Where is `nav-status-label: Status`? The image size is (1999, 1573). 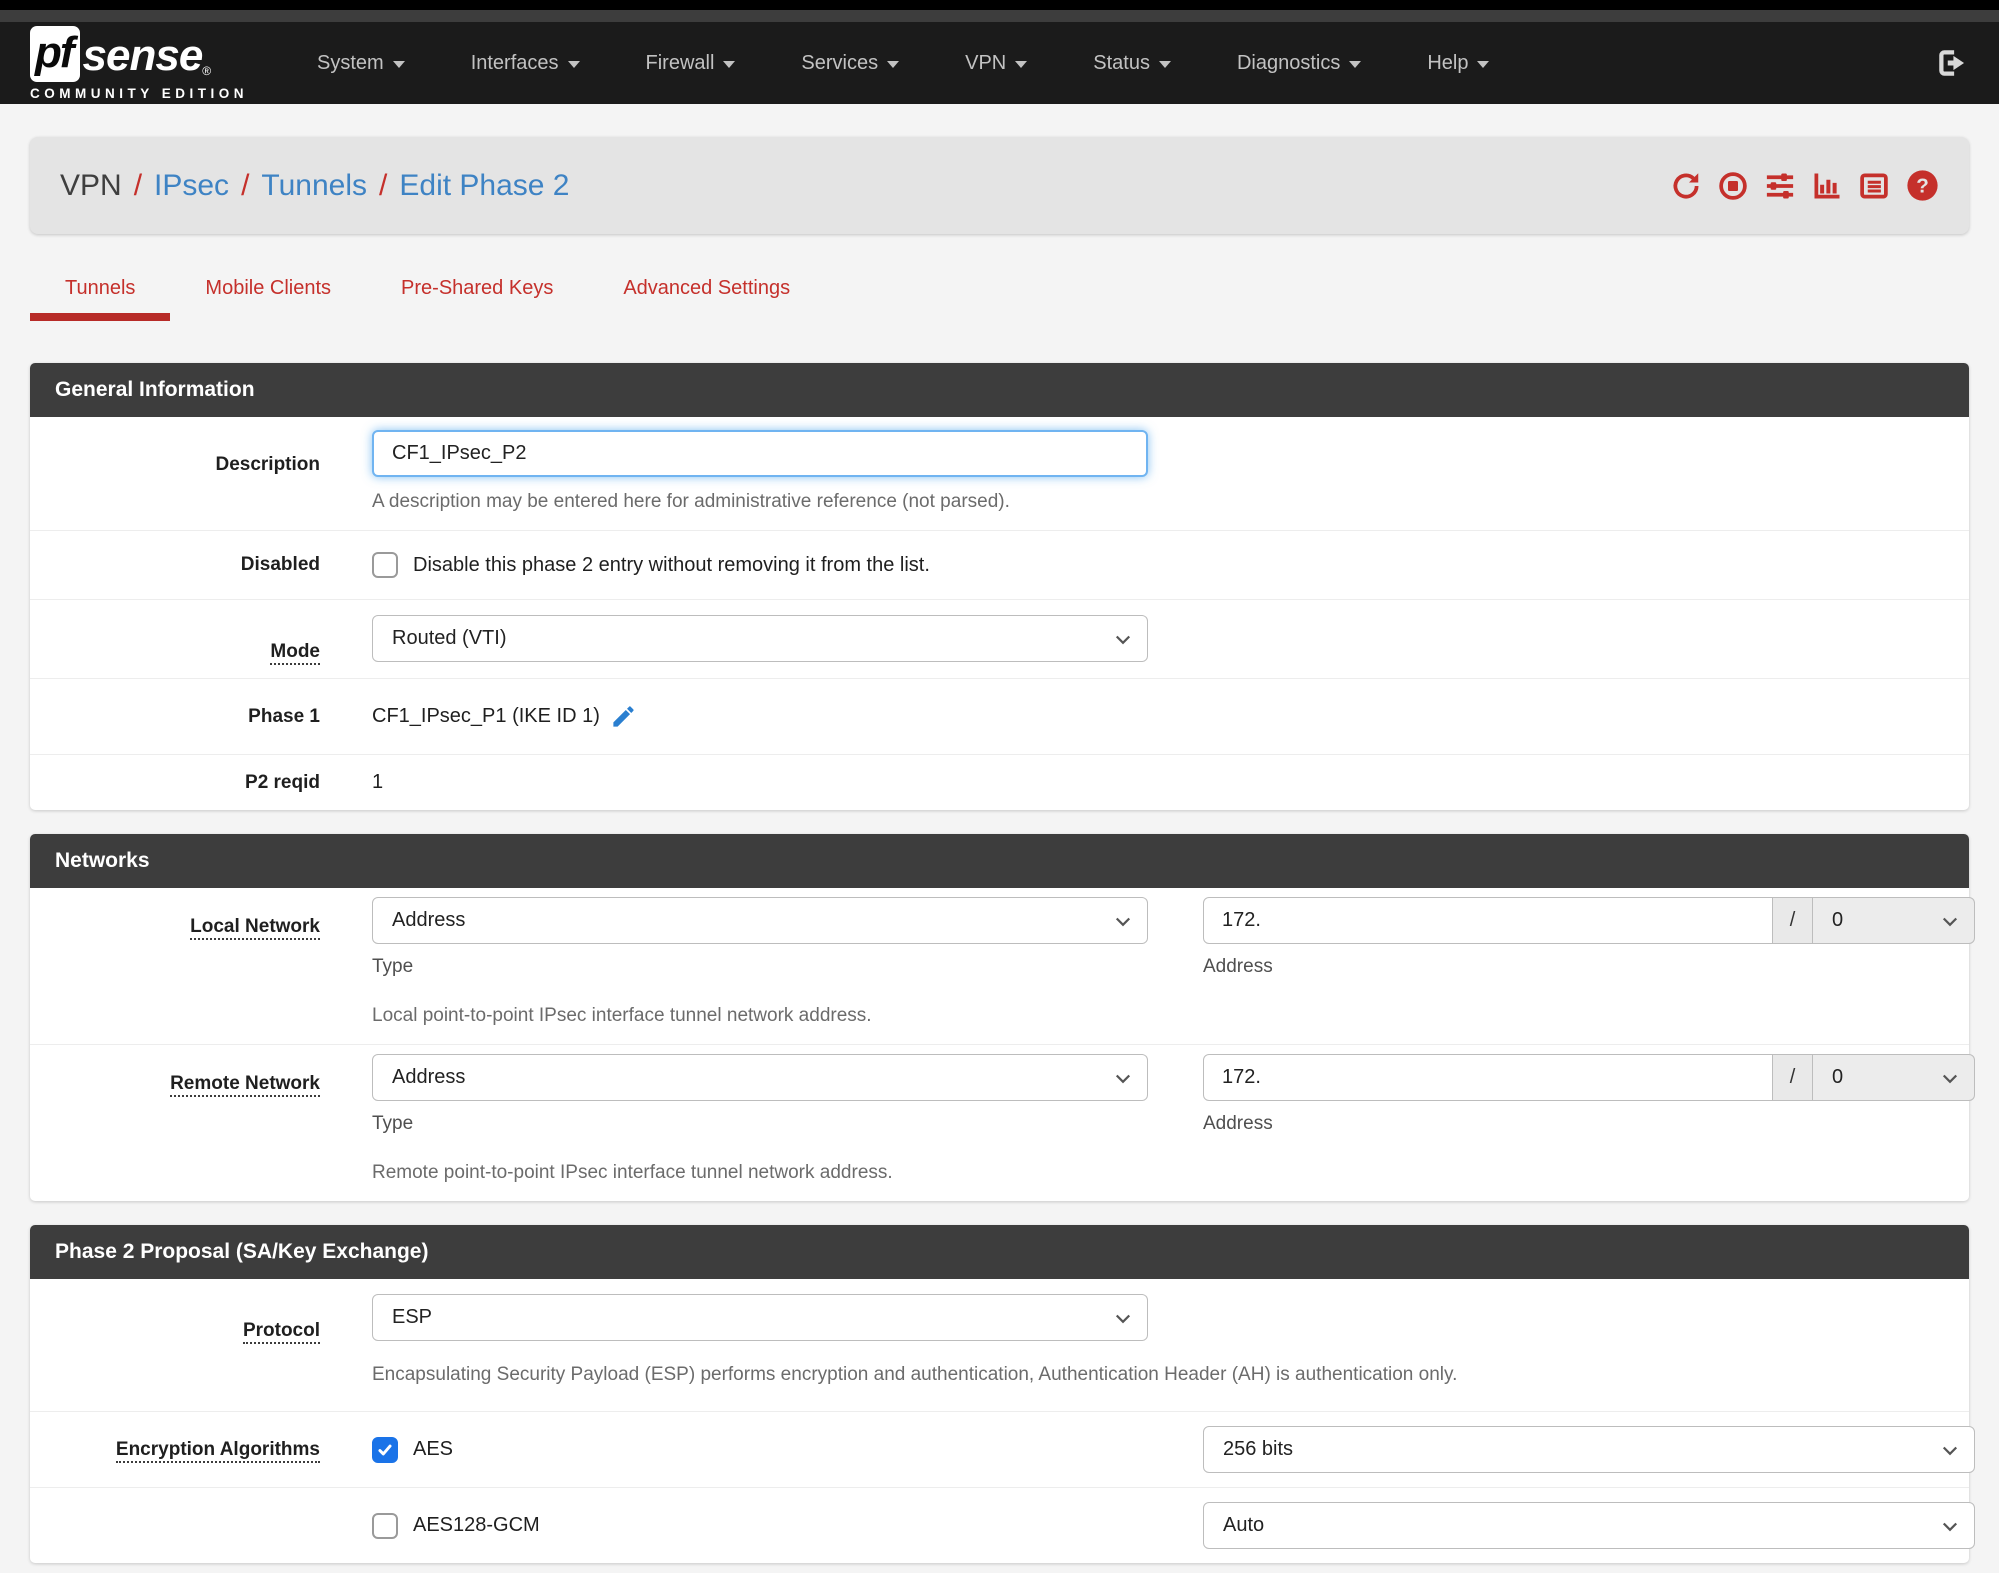
nav-status-label: Status is located at coordinates (1121, 62).